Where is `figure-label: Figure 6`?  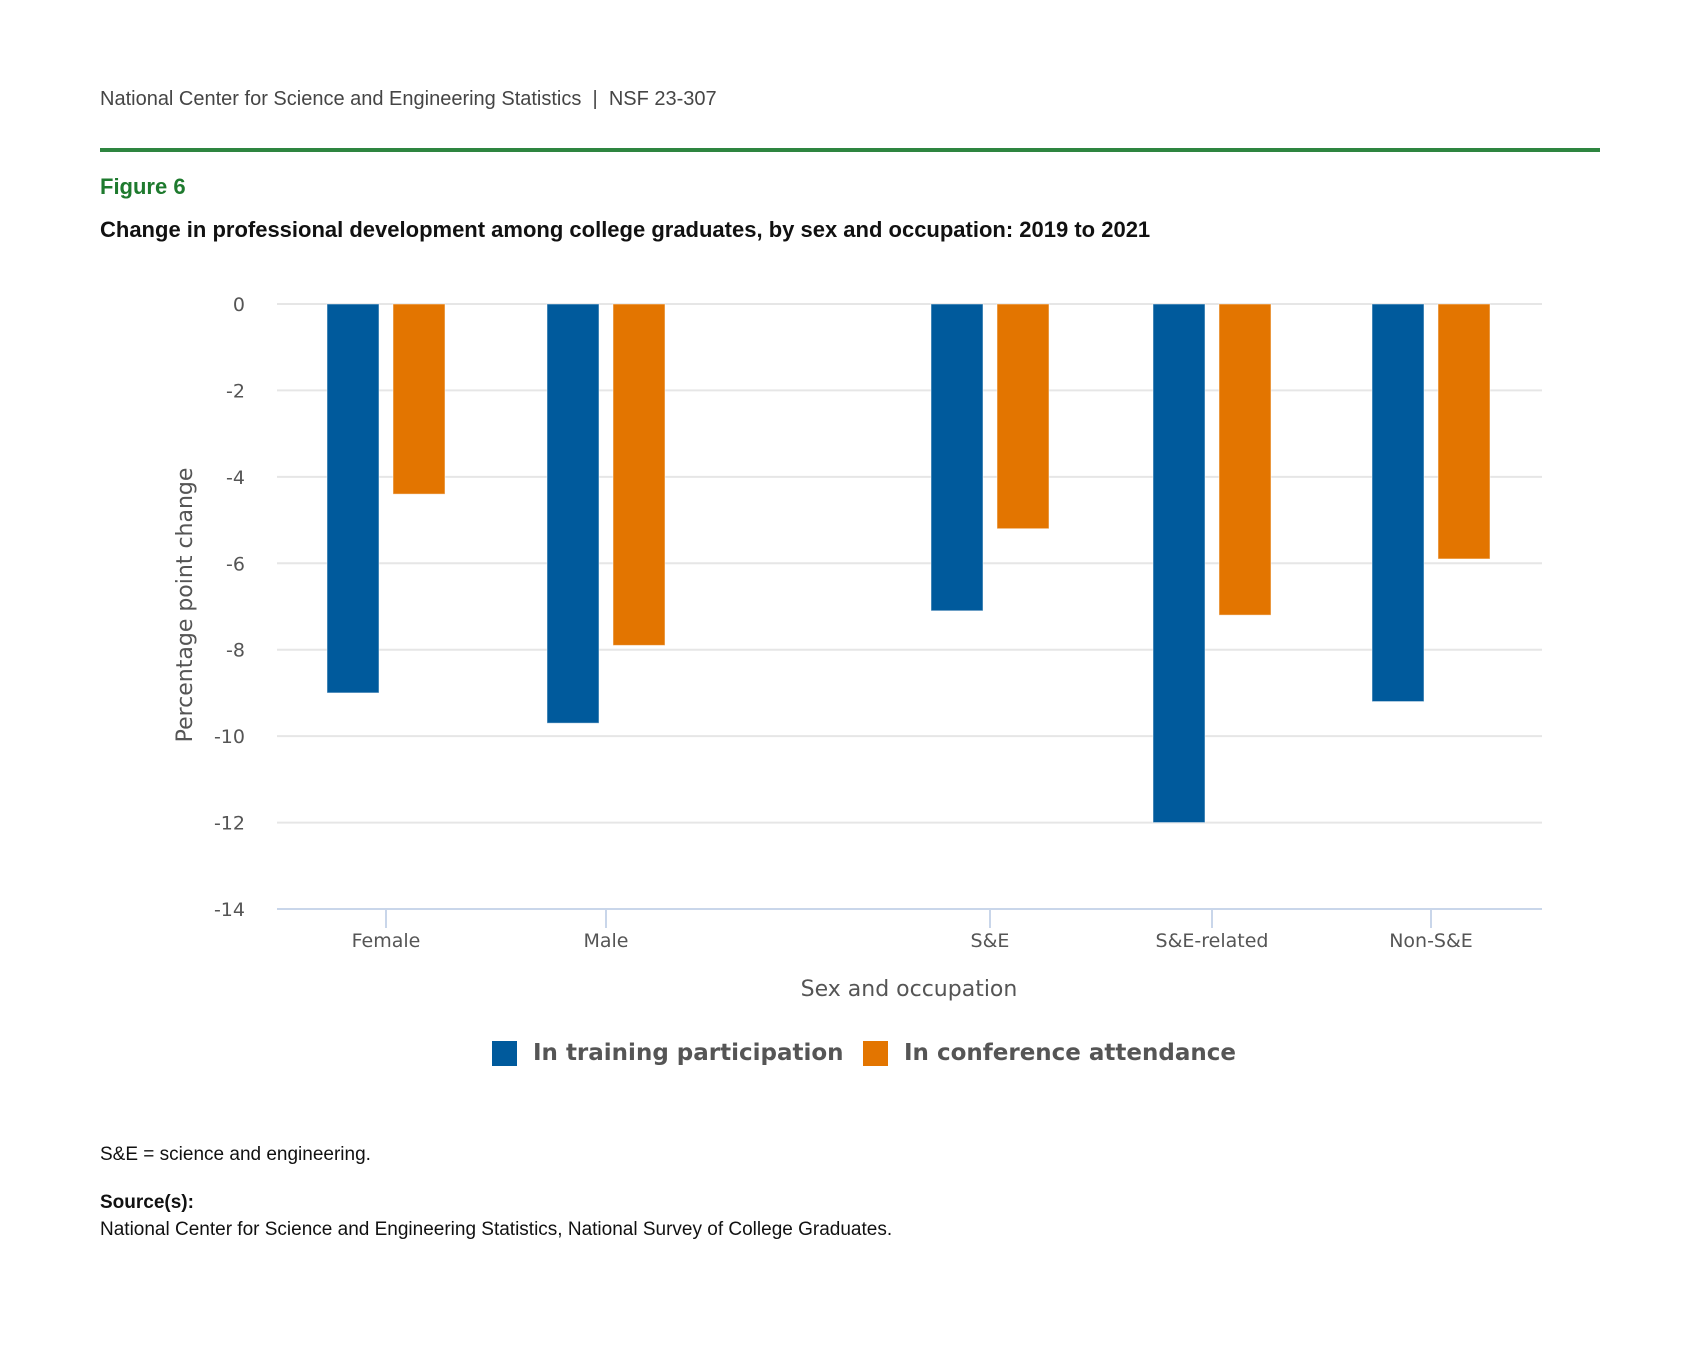 figure-label: Figure 6 is located at coordinates (143, 186).